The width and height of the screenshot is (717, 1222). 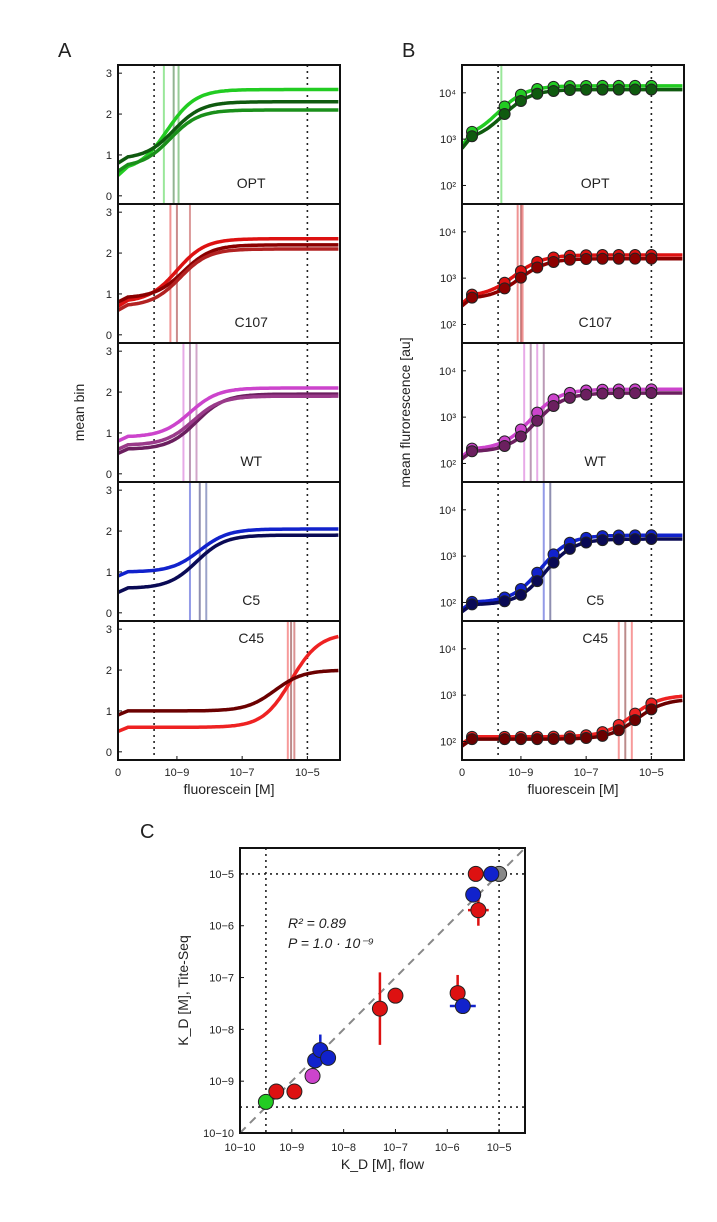 What do you see at coordinates (447, 372) in the screenshot?
I see `y-tick-label: 10⁴` at bounding box center [447, 372].